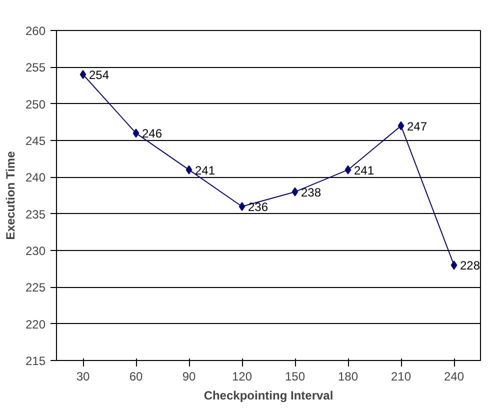 The image size is (494, 410). What do you see at coordinates (83, 377) in the screenshot?
I see `x-tick-label: 30` at bounding box center [83, 377].